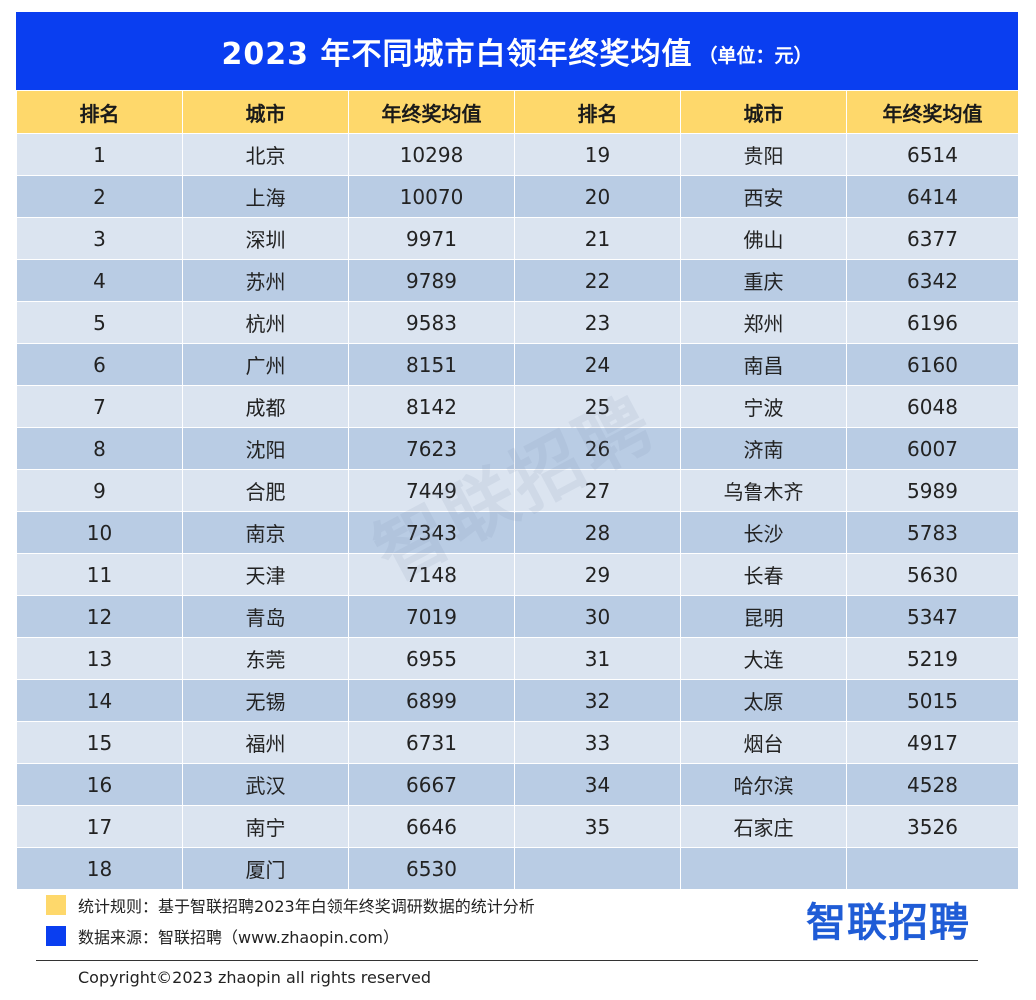  What do you see at coordinates (99, 700) in the screenshot?
I see `rank-cell: 14` at bounding box center [99, 700].